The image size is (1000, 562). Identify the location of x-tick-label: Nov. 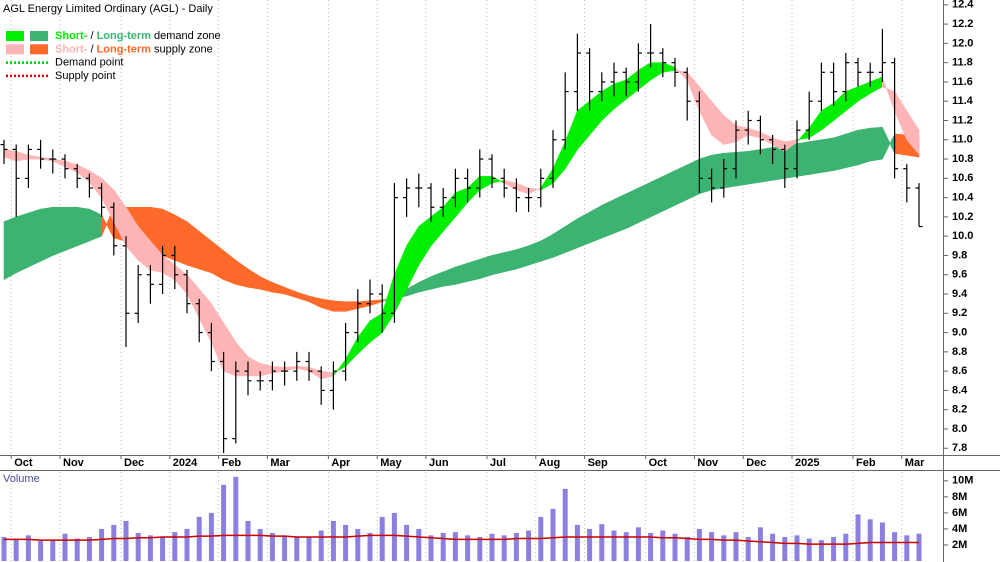
(74, 463).